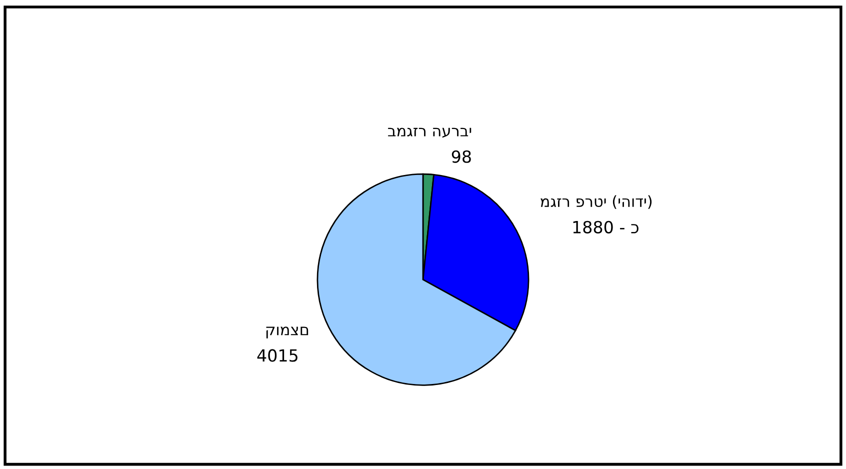  Describe the element at coordinates (596, 202) in the screenshot. I see `slice-label: מגזר פרטי (יהודי)` at that location.